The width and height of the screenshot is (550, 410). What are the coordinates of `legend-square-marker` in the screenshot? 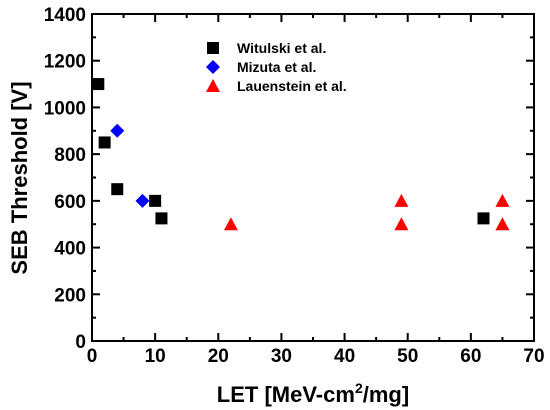 It's located at (213, 48).